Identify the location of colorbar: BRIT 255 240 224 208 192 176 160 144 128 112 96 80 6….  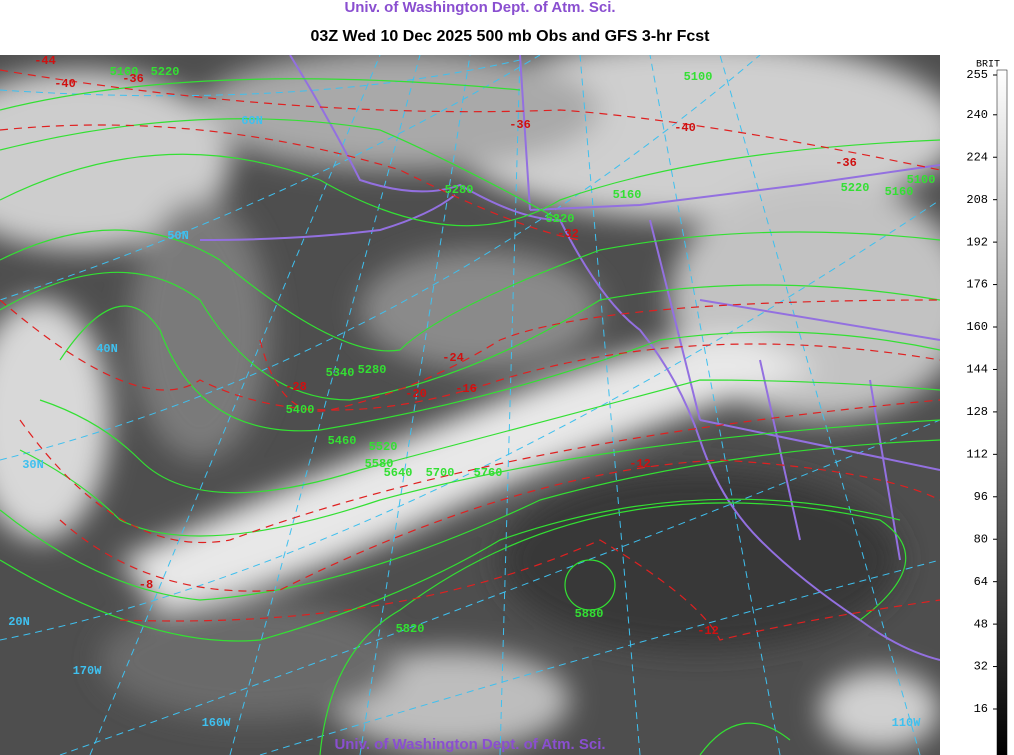
(987, 407).